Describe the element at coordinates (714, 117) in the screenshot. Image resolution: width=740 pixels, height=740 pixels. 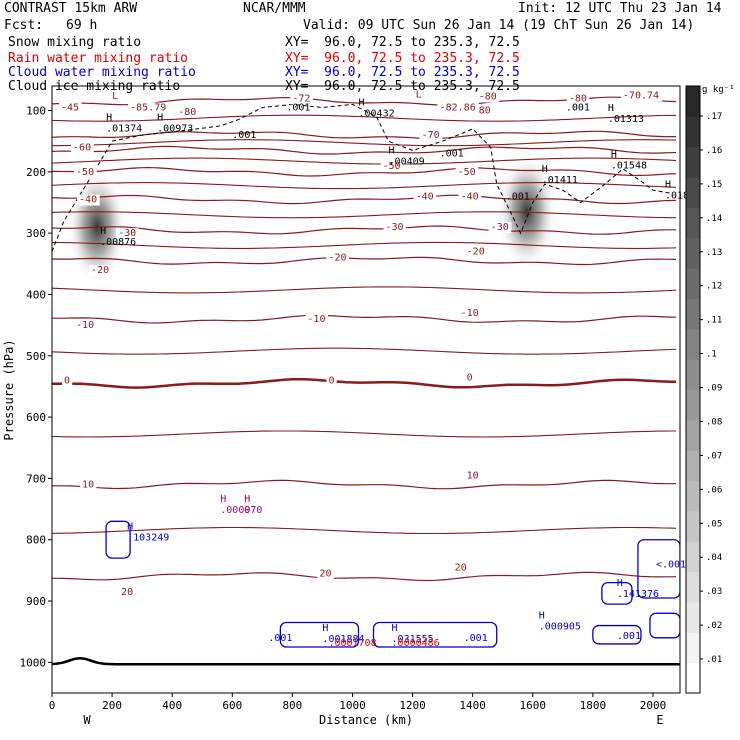
I see `colorbar-tick-label: .17` at that location.